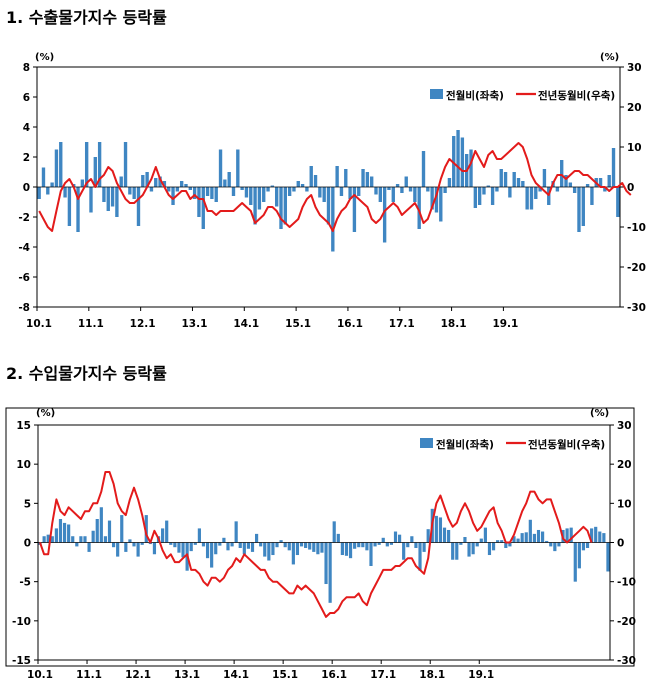 Image resolution: width=646 pixels, height=690 pixels. I want to click on section-title-export: 1. 수출물가지수 등락률, so click(86, 17).